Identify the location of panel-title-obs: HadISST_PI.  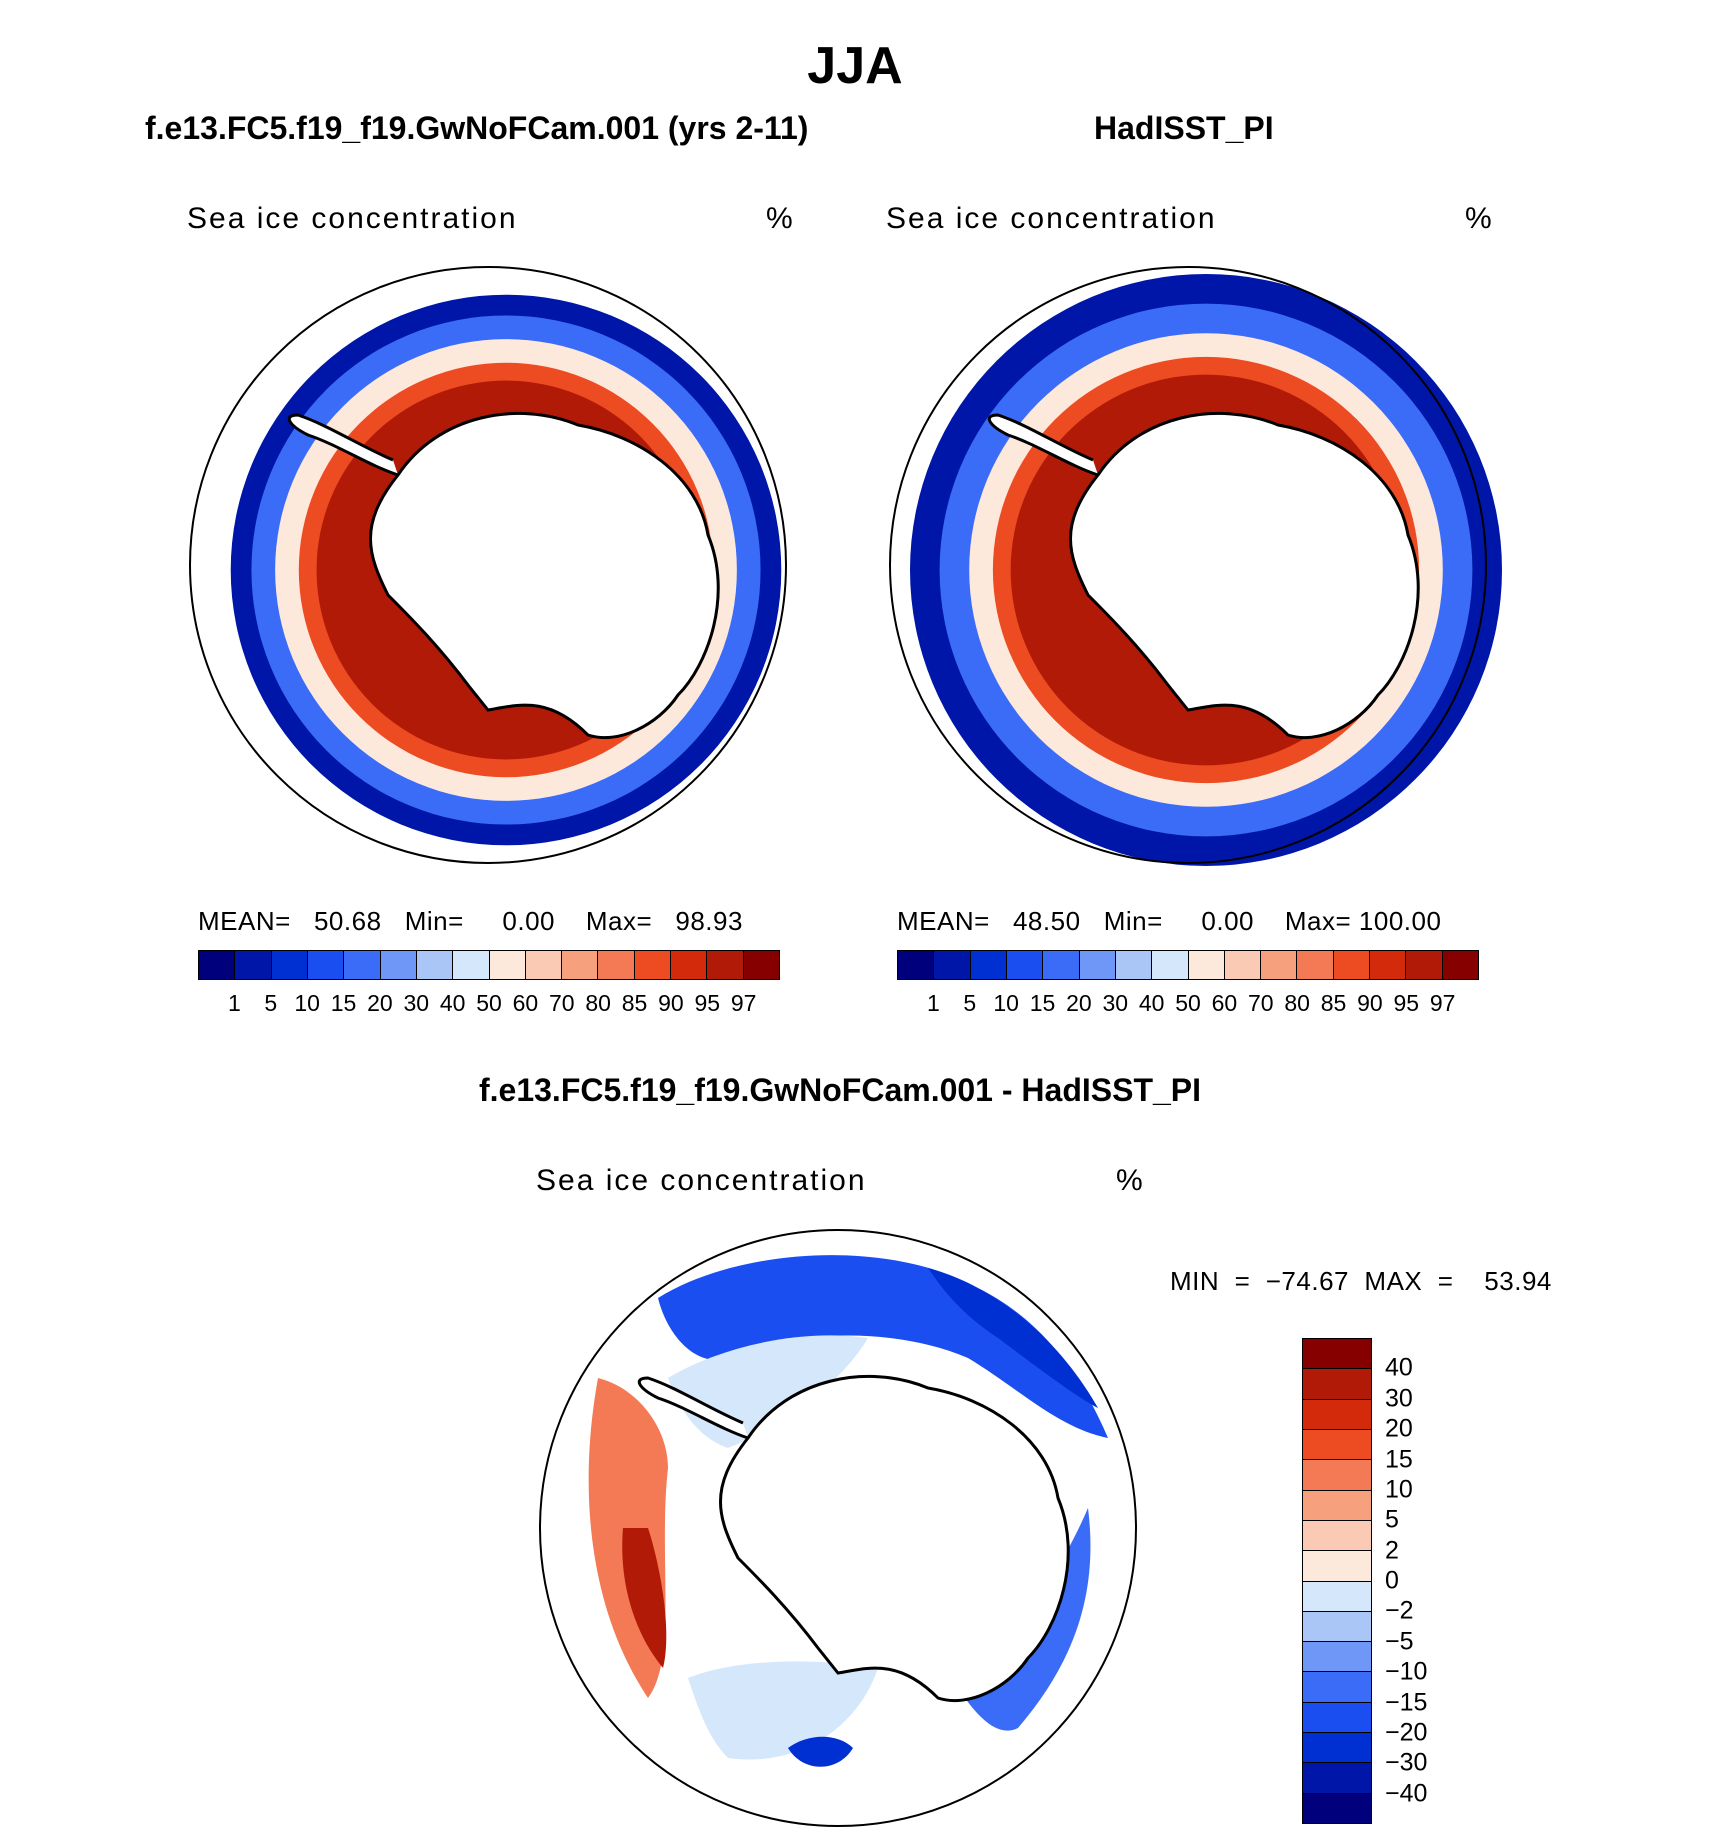
(1184, 128).